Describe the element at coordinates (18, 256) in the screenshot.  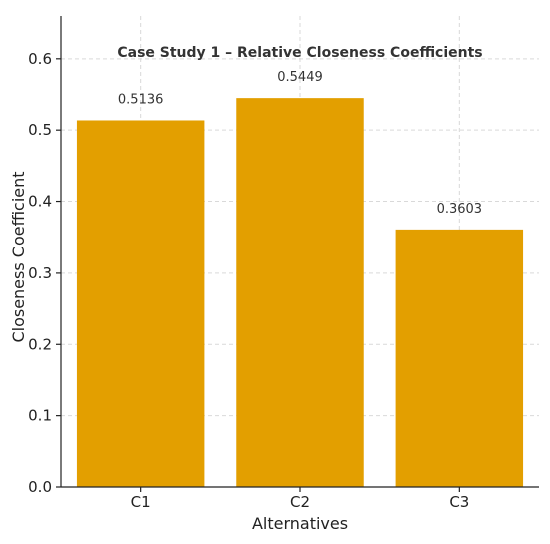
I see `y-axis-title: Closeness Coefficient` at that location.